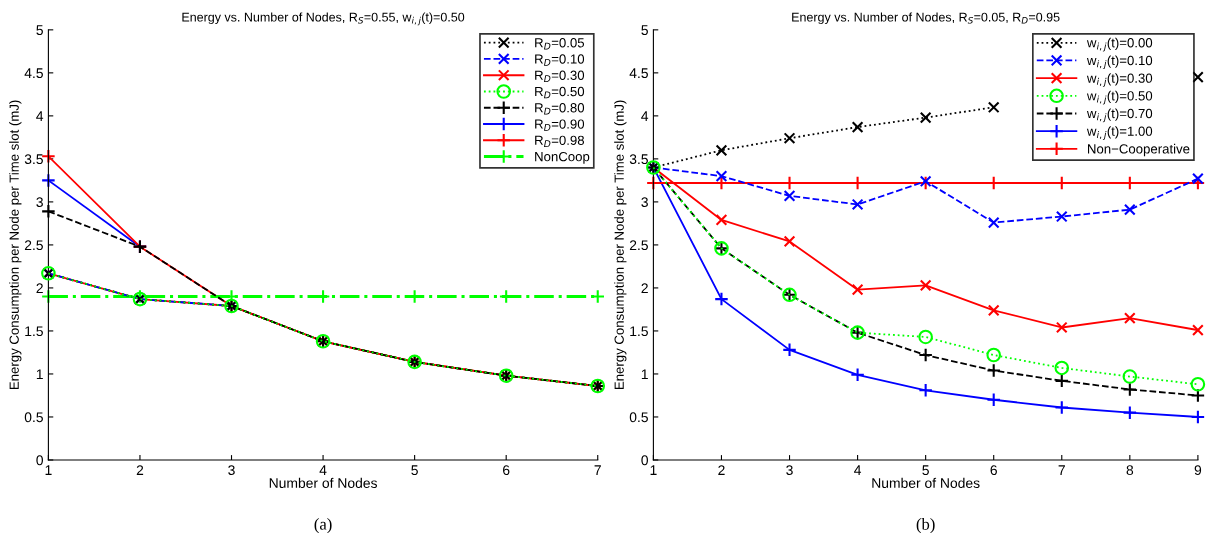 Image resolution: width=1210 pixels, height=533 pixels. Describe the element at coordinates (560, 76) in the screenshot. I see `legend-label: R$_{D}$=0.30` at that location.